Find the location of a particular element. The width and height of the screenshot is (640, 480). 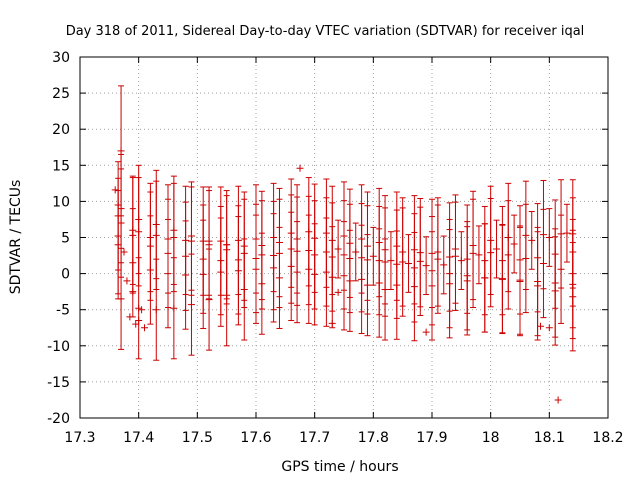

x-tick-label: 17.8 is located at coordinates (373, 438).